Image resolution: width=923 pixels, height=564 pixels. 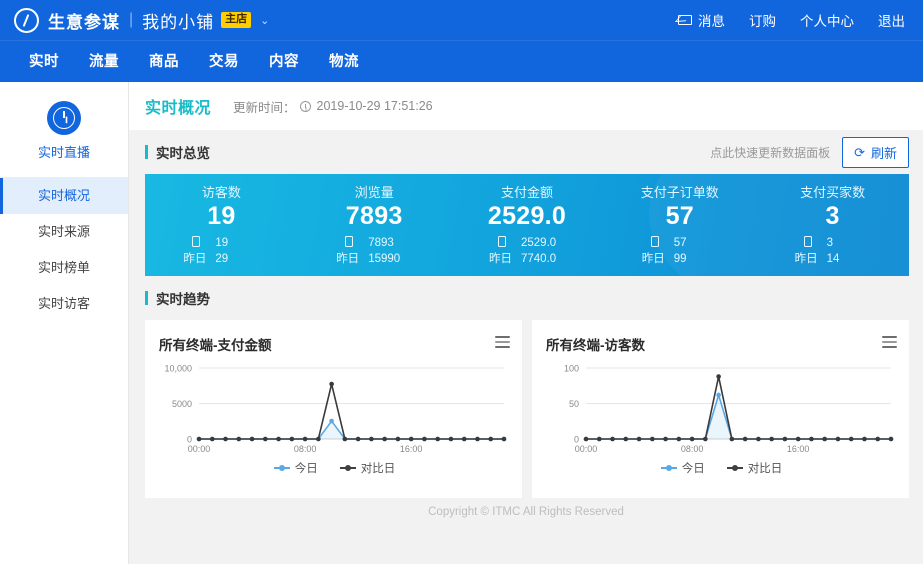 I want to click on kpi-subvalues: 57 昨日 99, so click(x=680, y=251).